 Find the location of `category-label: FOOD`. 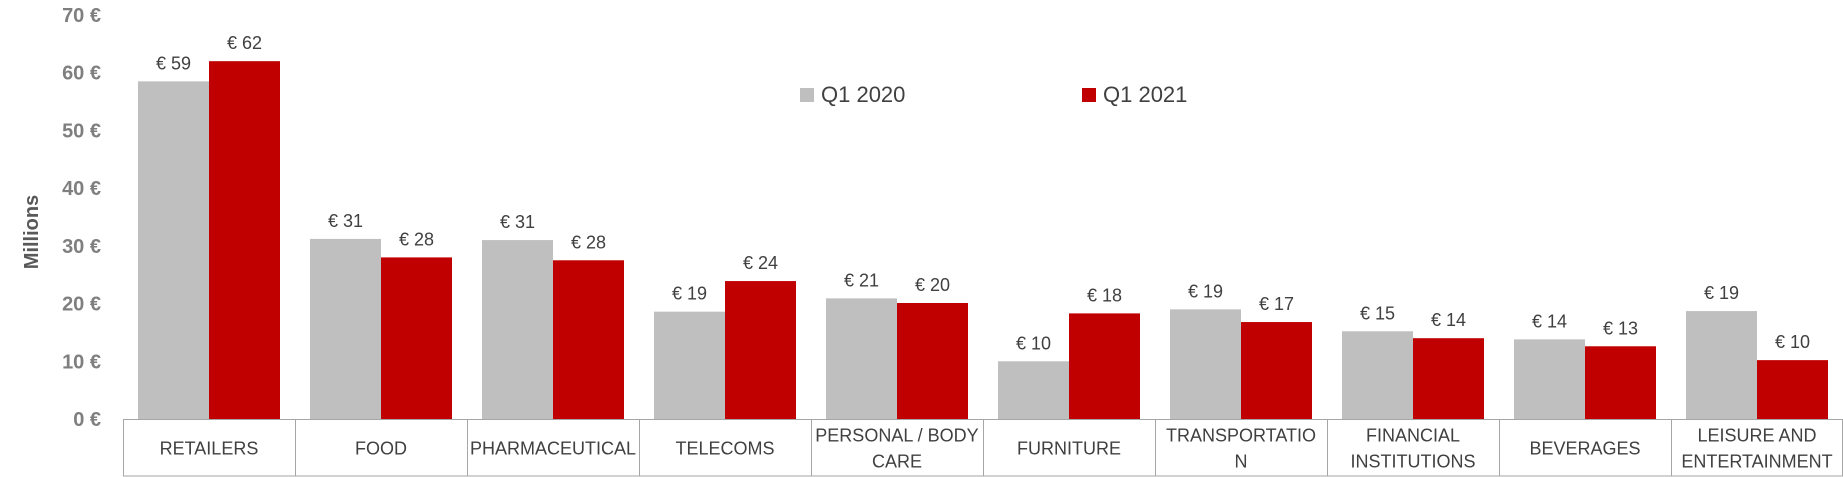

category-label: FOOD is located at coordinates (381, 449).